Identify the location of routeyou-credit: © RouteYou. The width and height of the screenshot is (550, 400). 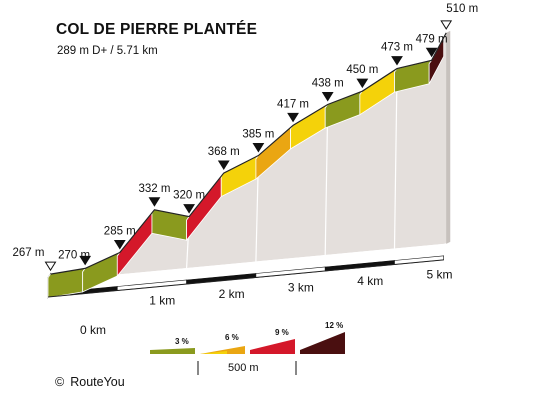
(90, 382).